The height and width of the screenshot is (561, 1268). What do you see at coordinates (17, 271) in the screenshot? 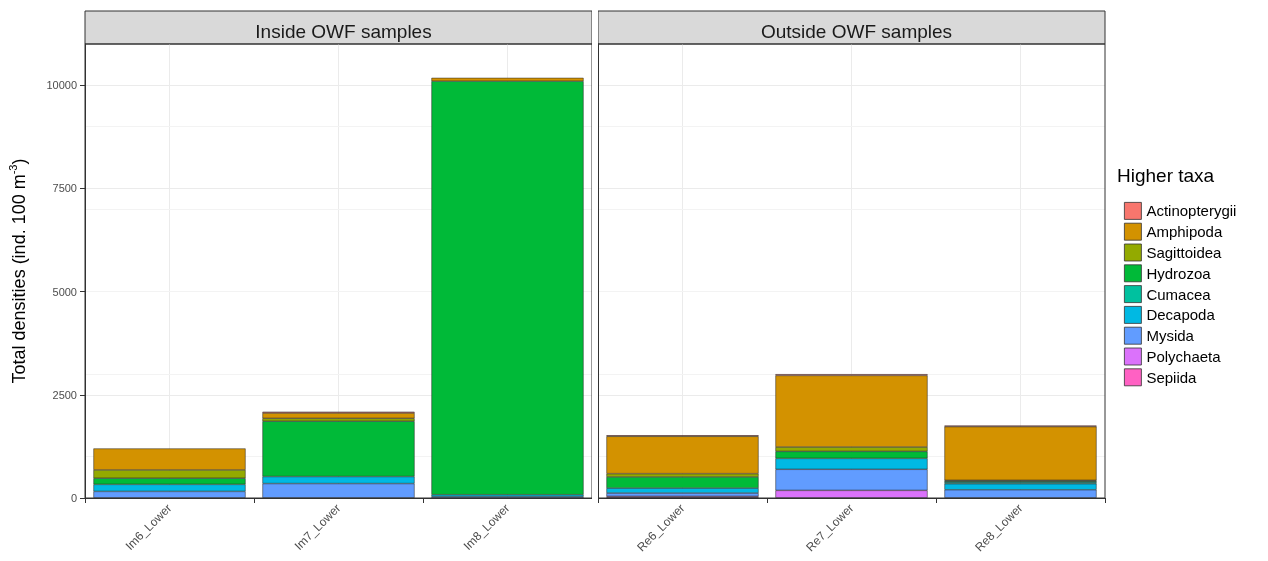
I see `y-axis-title: Total densities (ind. 100 m-3)` at bounding box center [17, 271].